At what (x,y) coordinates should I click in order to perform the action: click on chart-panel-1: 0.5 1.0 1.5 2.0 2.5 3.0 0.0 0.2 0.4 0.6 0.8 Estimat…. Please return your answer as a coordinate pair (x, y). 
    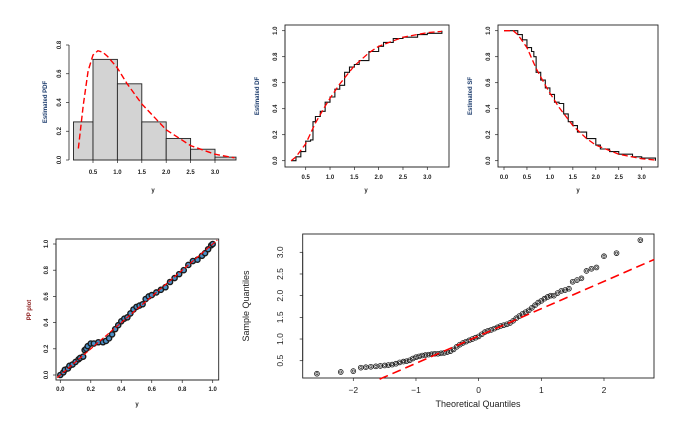
    Looking at the image, I should click on (140, 117).